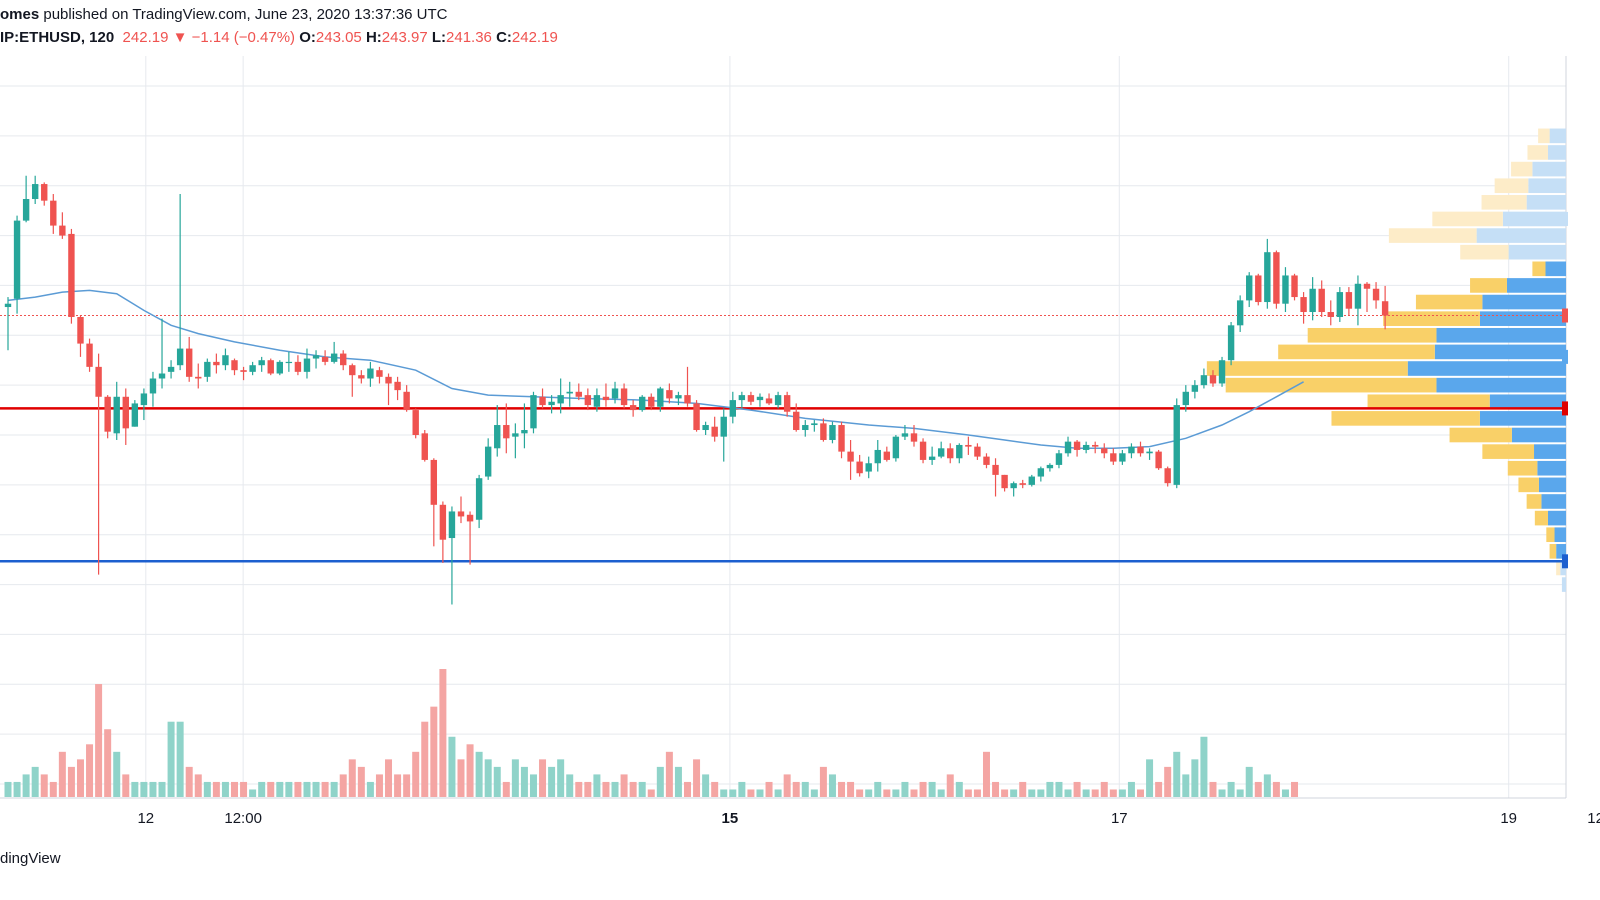 The image size is (1600, 900). Describe the element at coordinates (57, 37) in the screenshot. I see `symbol-label: IP:ETHUSD, 120` at that location.